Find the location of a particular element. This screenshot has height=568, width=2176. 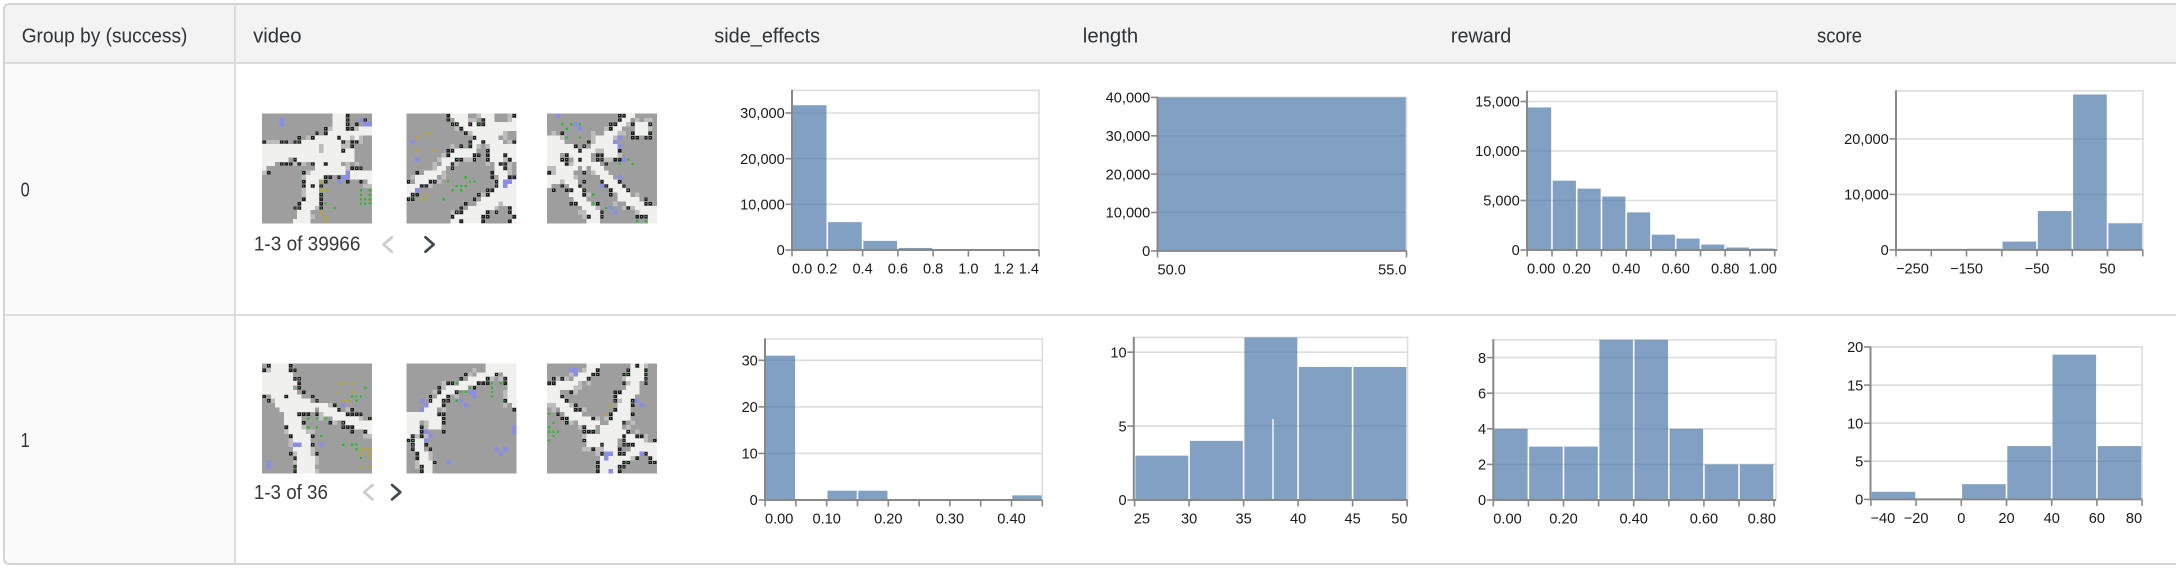

svg-text: 0.4 is located at coordinates (862, 269).